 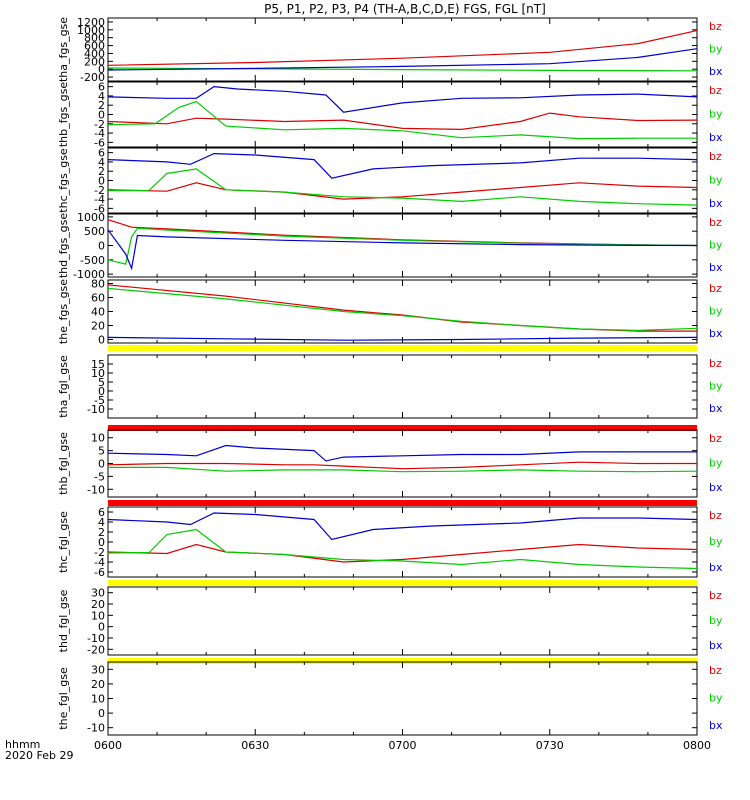 I want to click on y-axis-label: thd_fgs_gse, so click(x=63, y=246).